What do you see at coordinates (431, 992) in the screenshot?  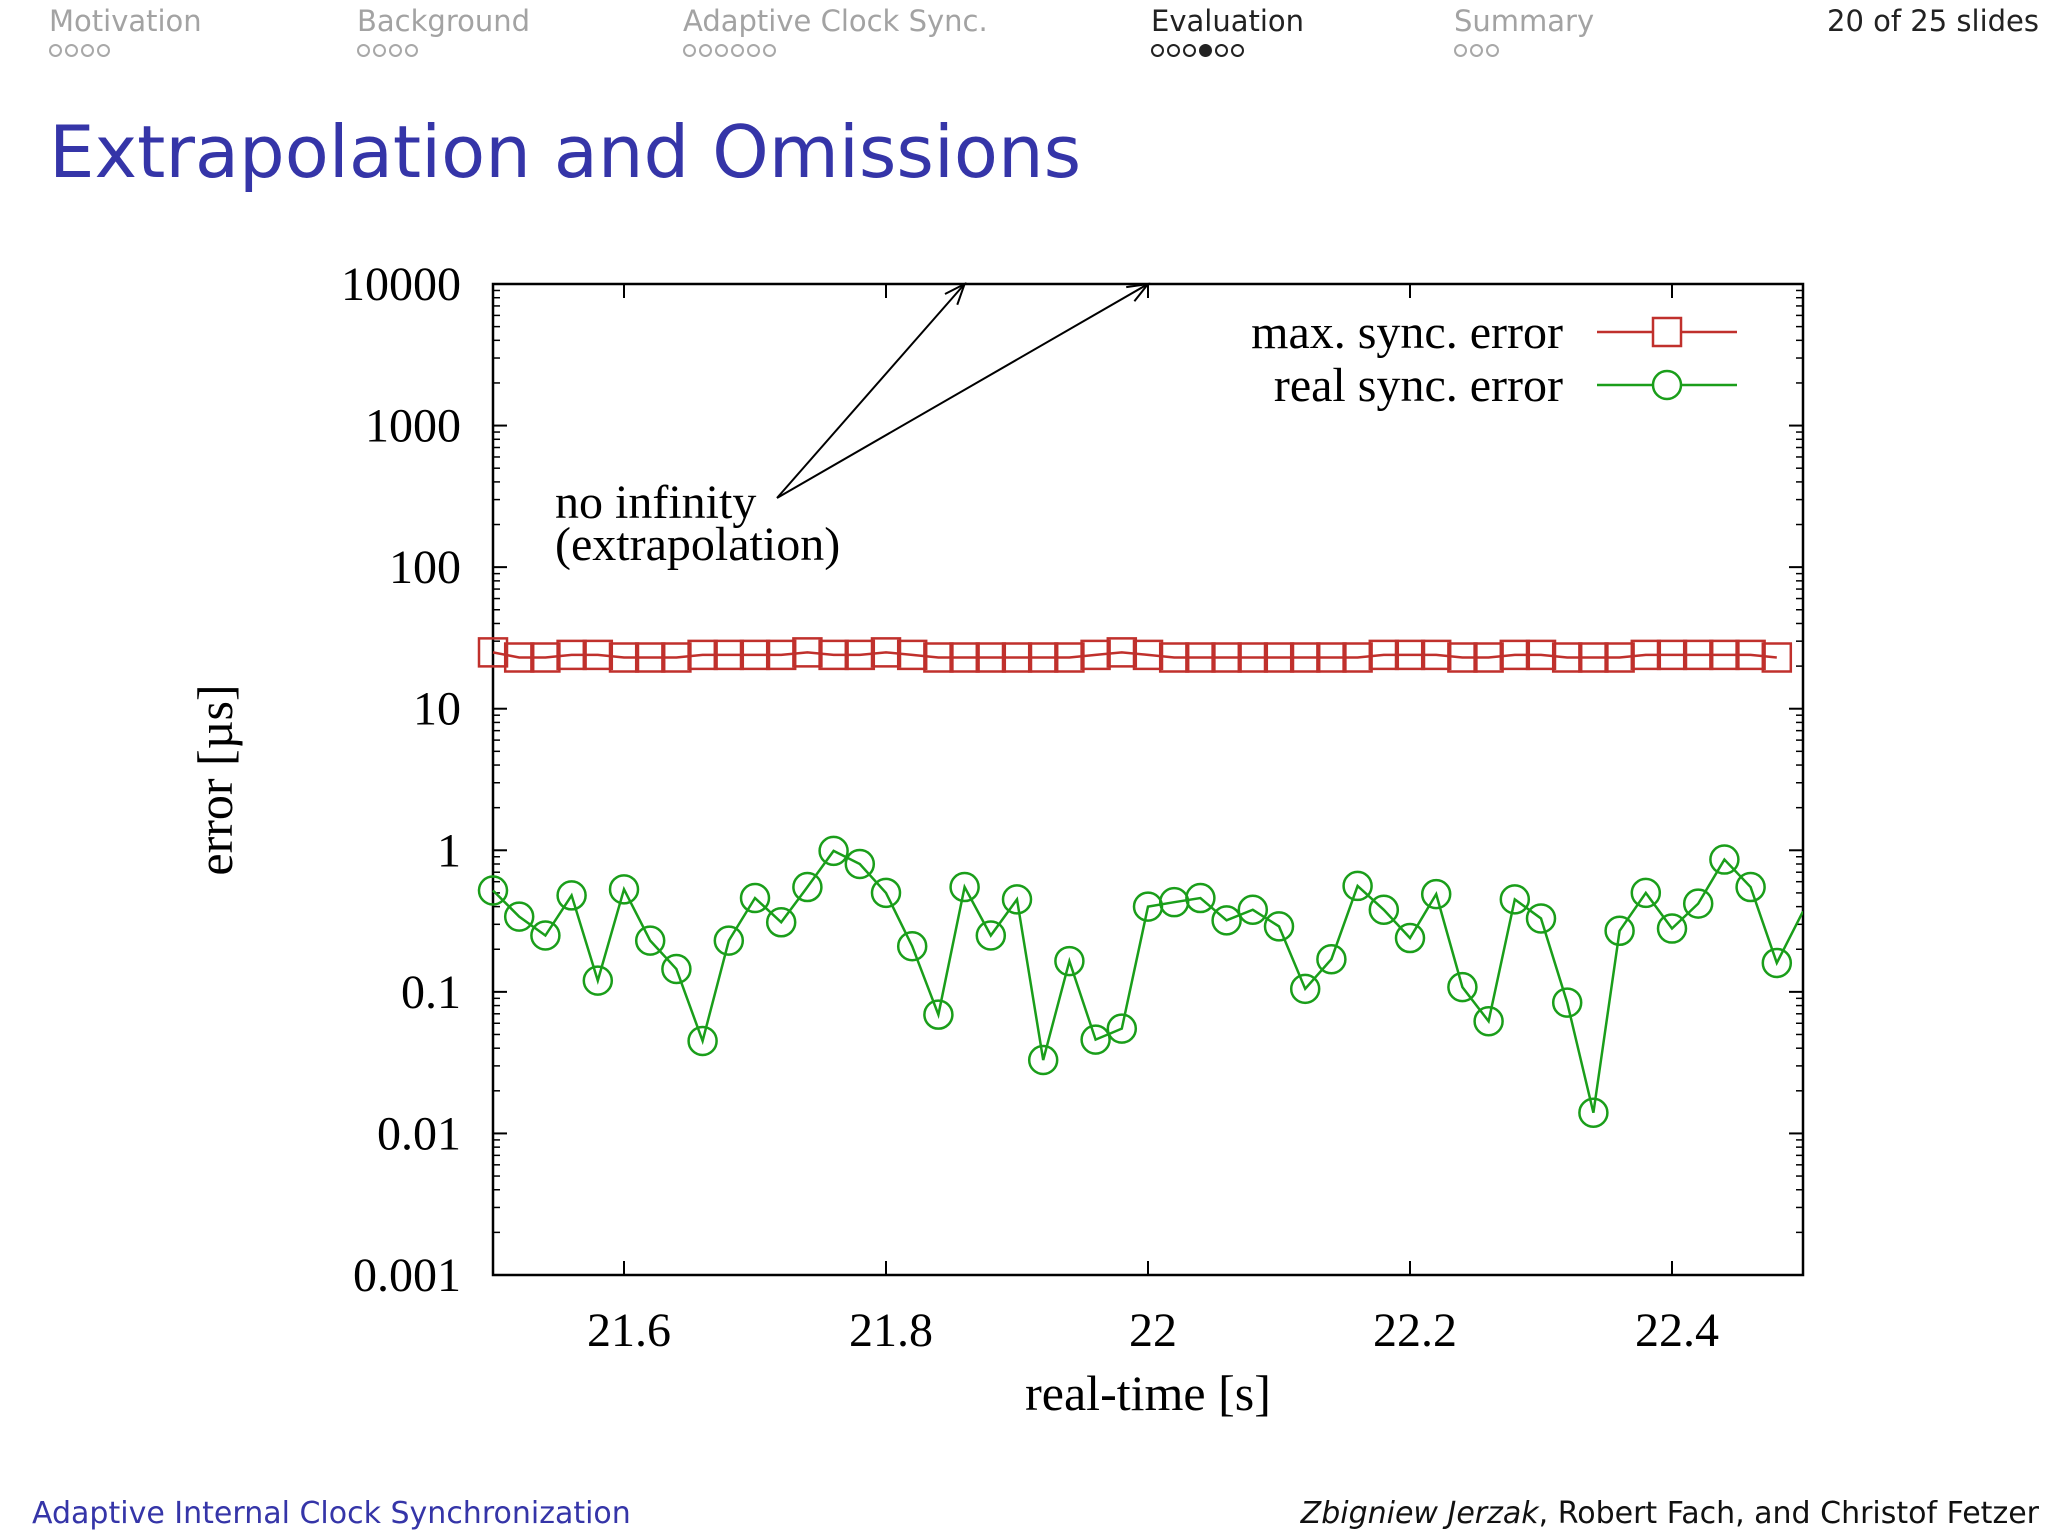 I see `y-tick-label: 0.1` at bounding box center [431, 992].